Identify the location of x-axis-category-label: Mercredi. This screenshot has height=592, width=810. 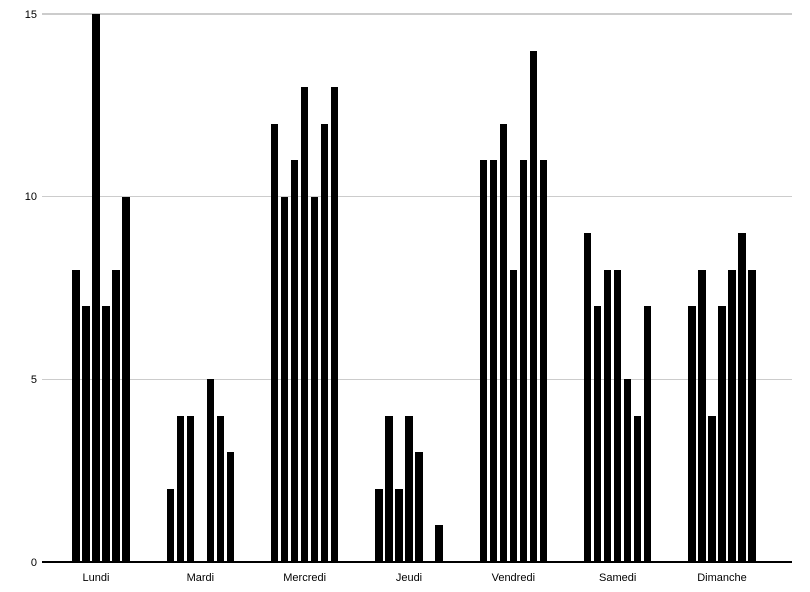
(305, 578).